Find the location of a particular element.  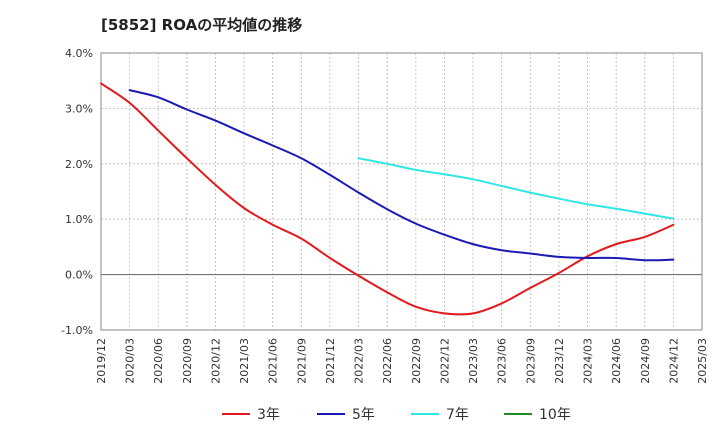

x-tick-label: 2020/06 is located at coordinates (158, 361).